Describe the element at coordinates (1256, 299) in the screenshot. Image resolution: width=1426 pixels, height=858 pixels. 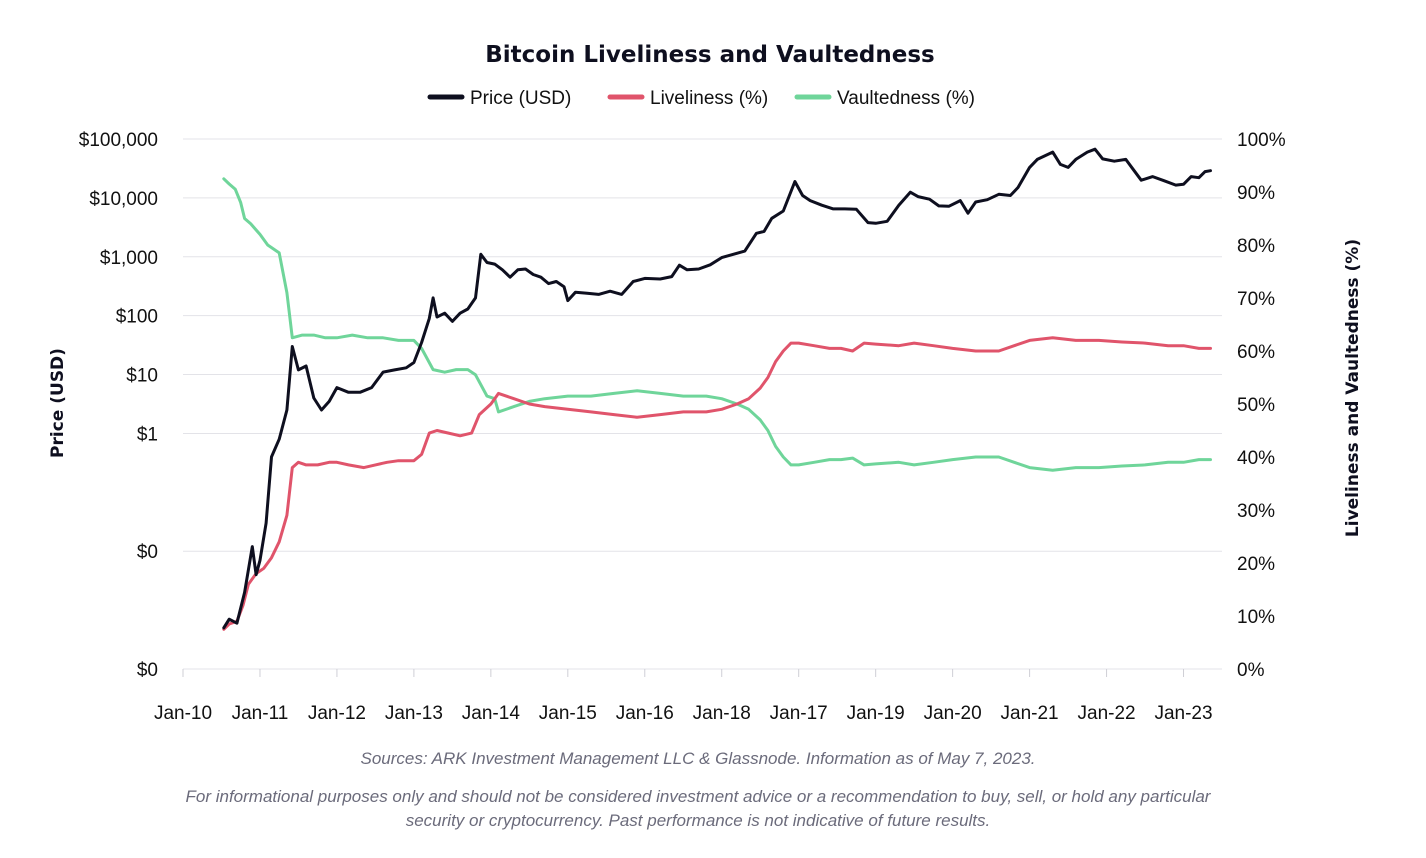
I see `right-tick-label: 70%` at that location.